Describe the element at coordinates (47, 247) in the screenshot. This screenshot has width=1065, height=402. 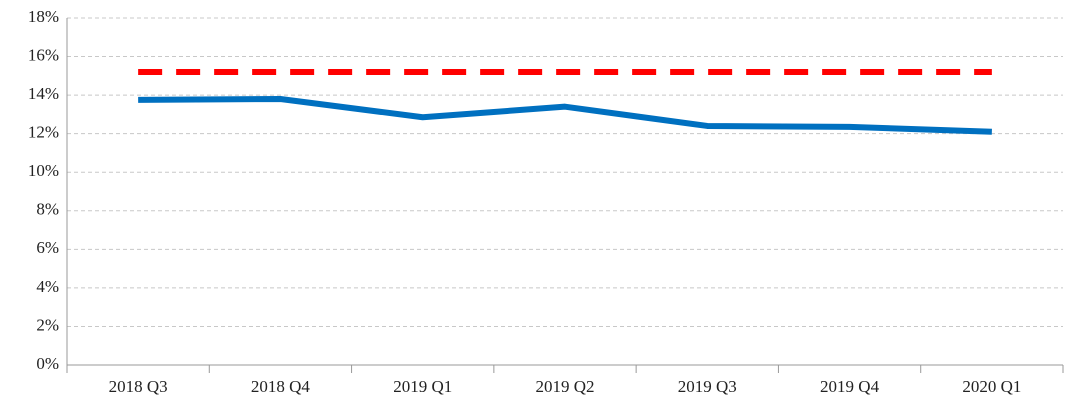
I see `y-tick-label: 6%` at that location.